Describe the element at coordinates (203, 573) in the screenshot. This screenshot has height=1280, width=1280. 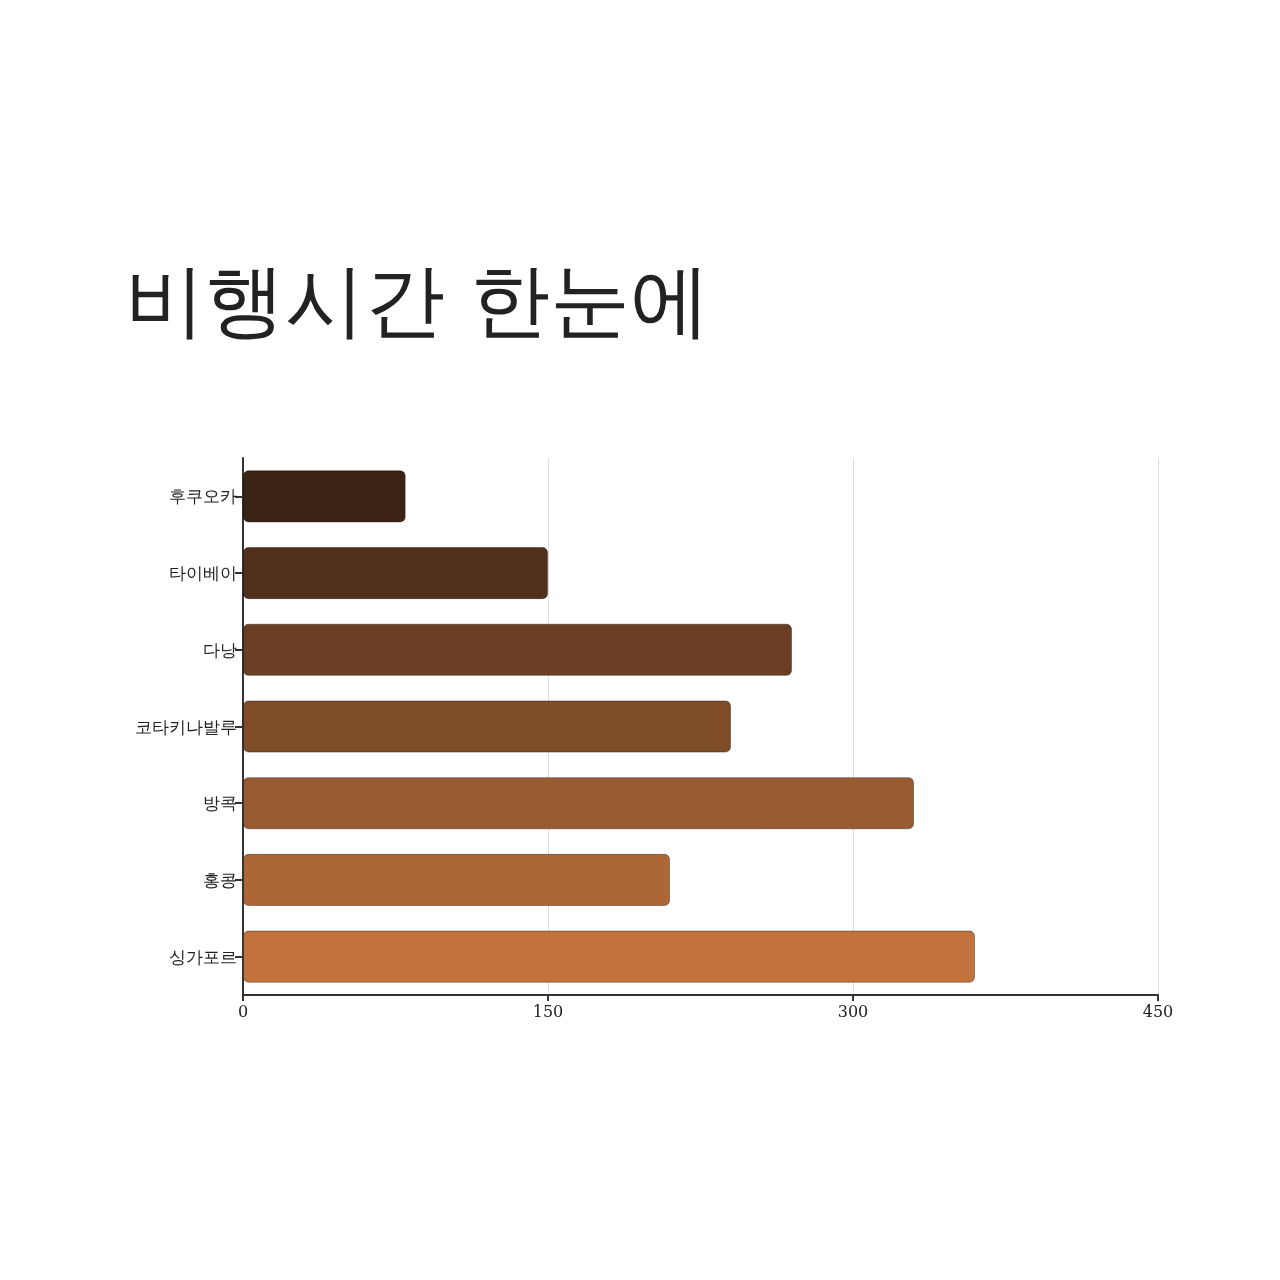
I see `y-tick-label: 타이베이` at that location.